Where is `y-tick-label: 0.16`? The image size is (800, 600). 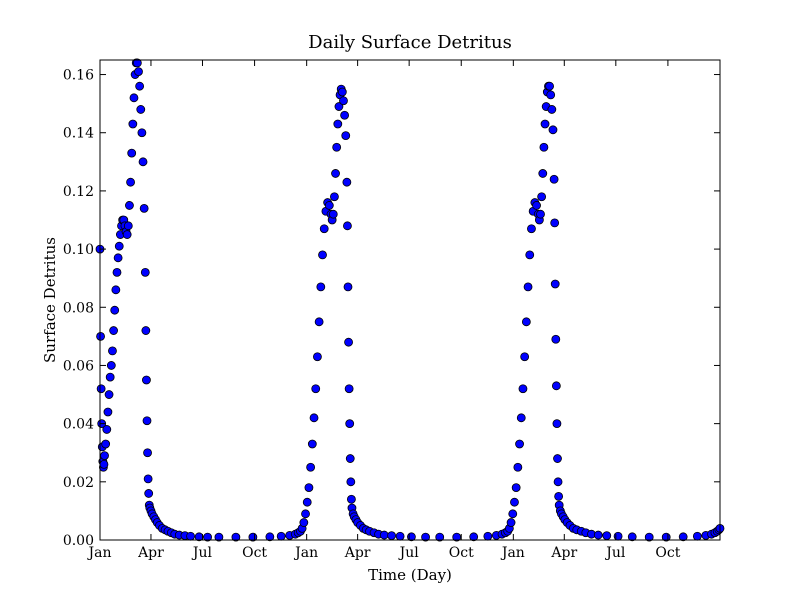 y-tick-label: 0.16 is located at coordinates (78, 76).